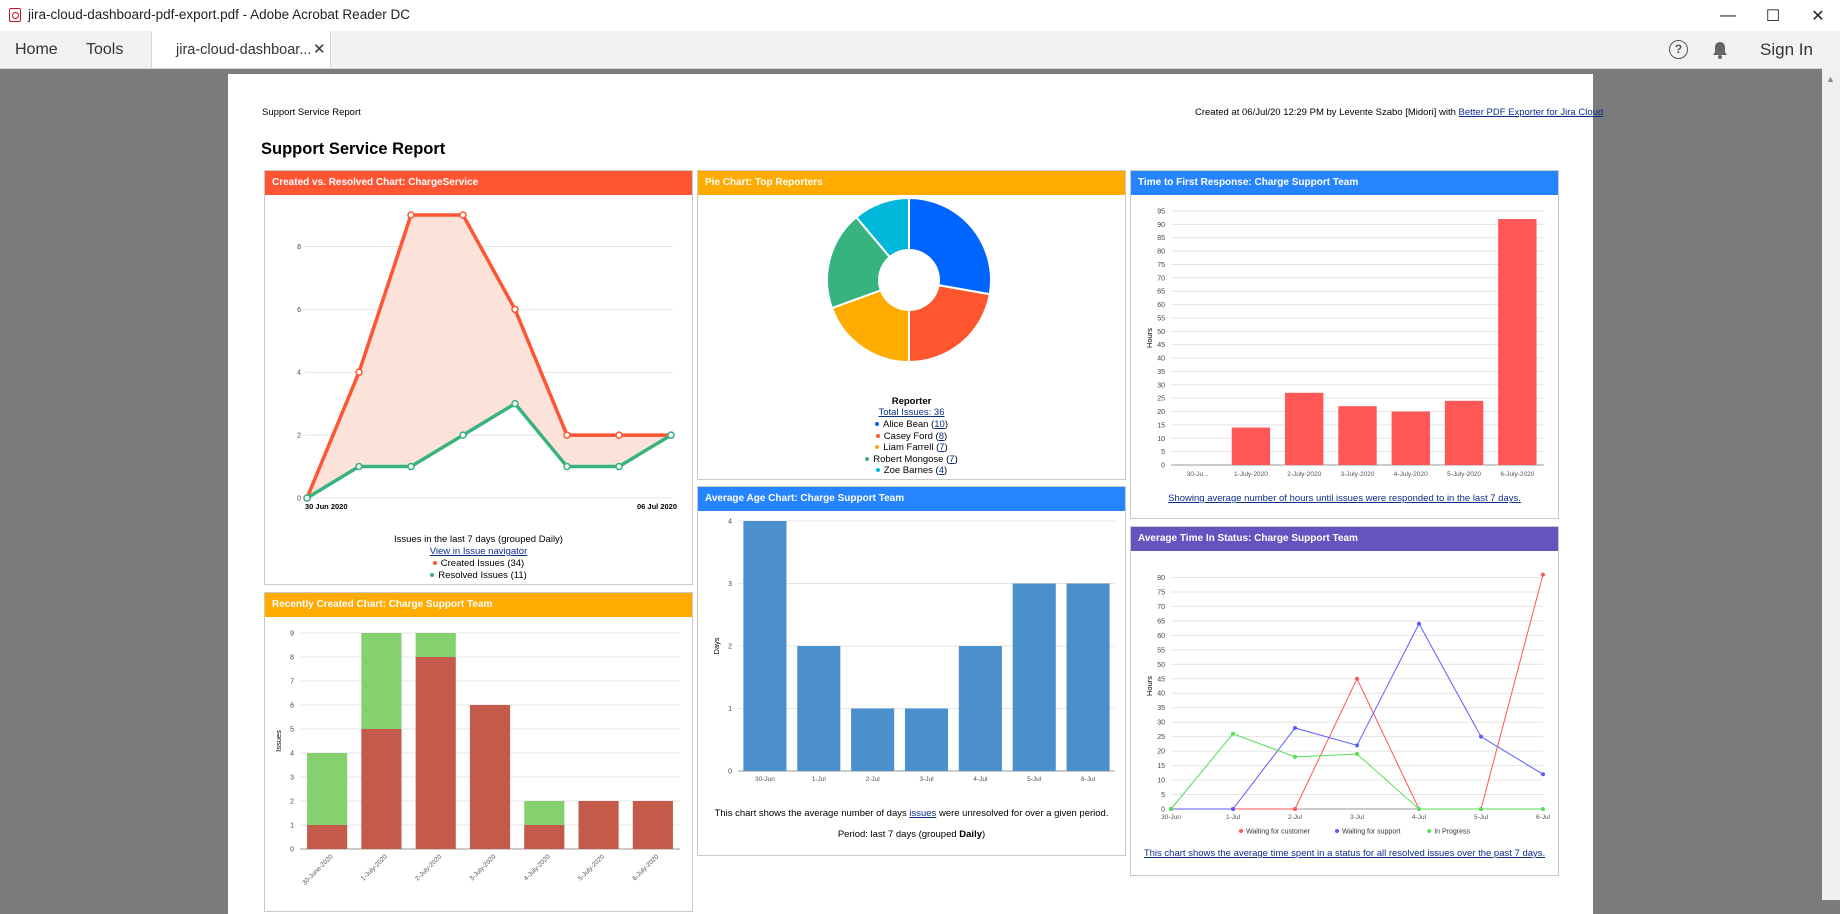 This screenshot has height=914, width=1840. Describe the element at coordinates (1452, 832) in the screenshot. I see `legend-label: In Progress` at that location.